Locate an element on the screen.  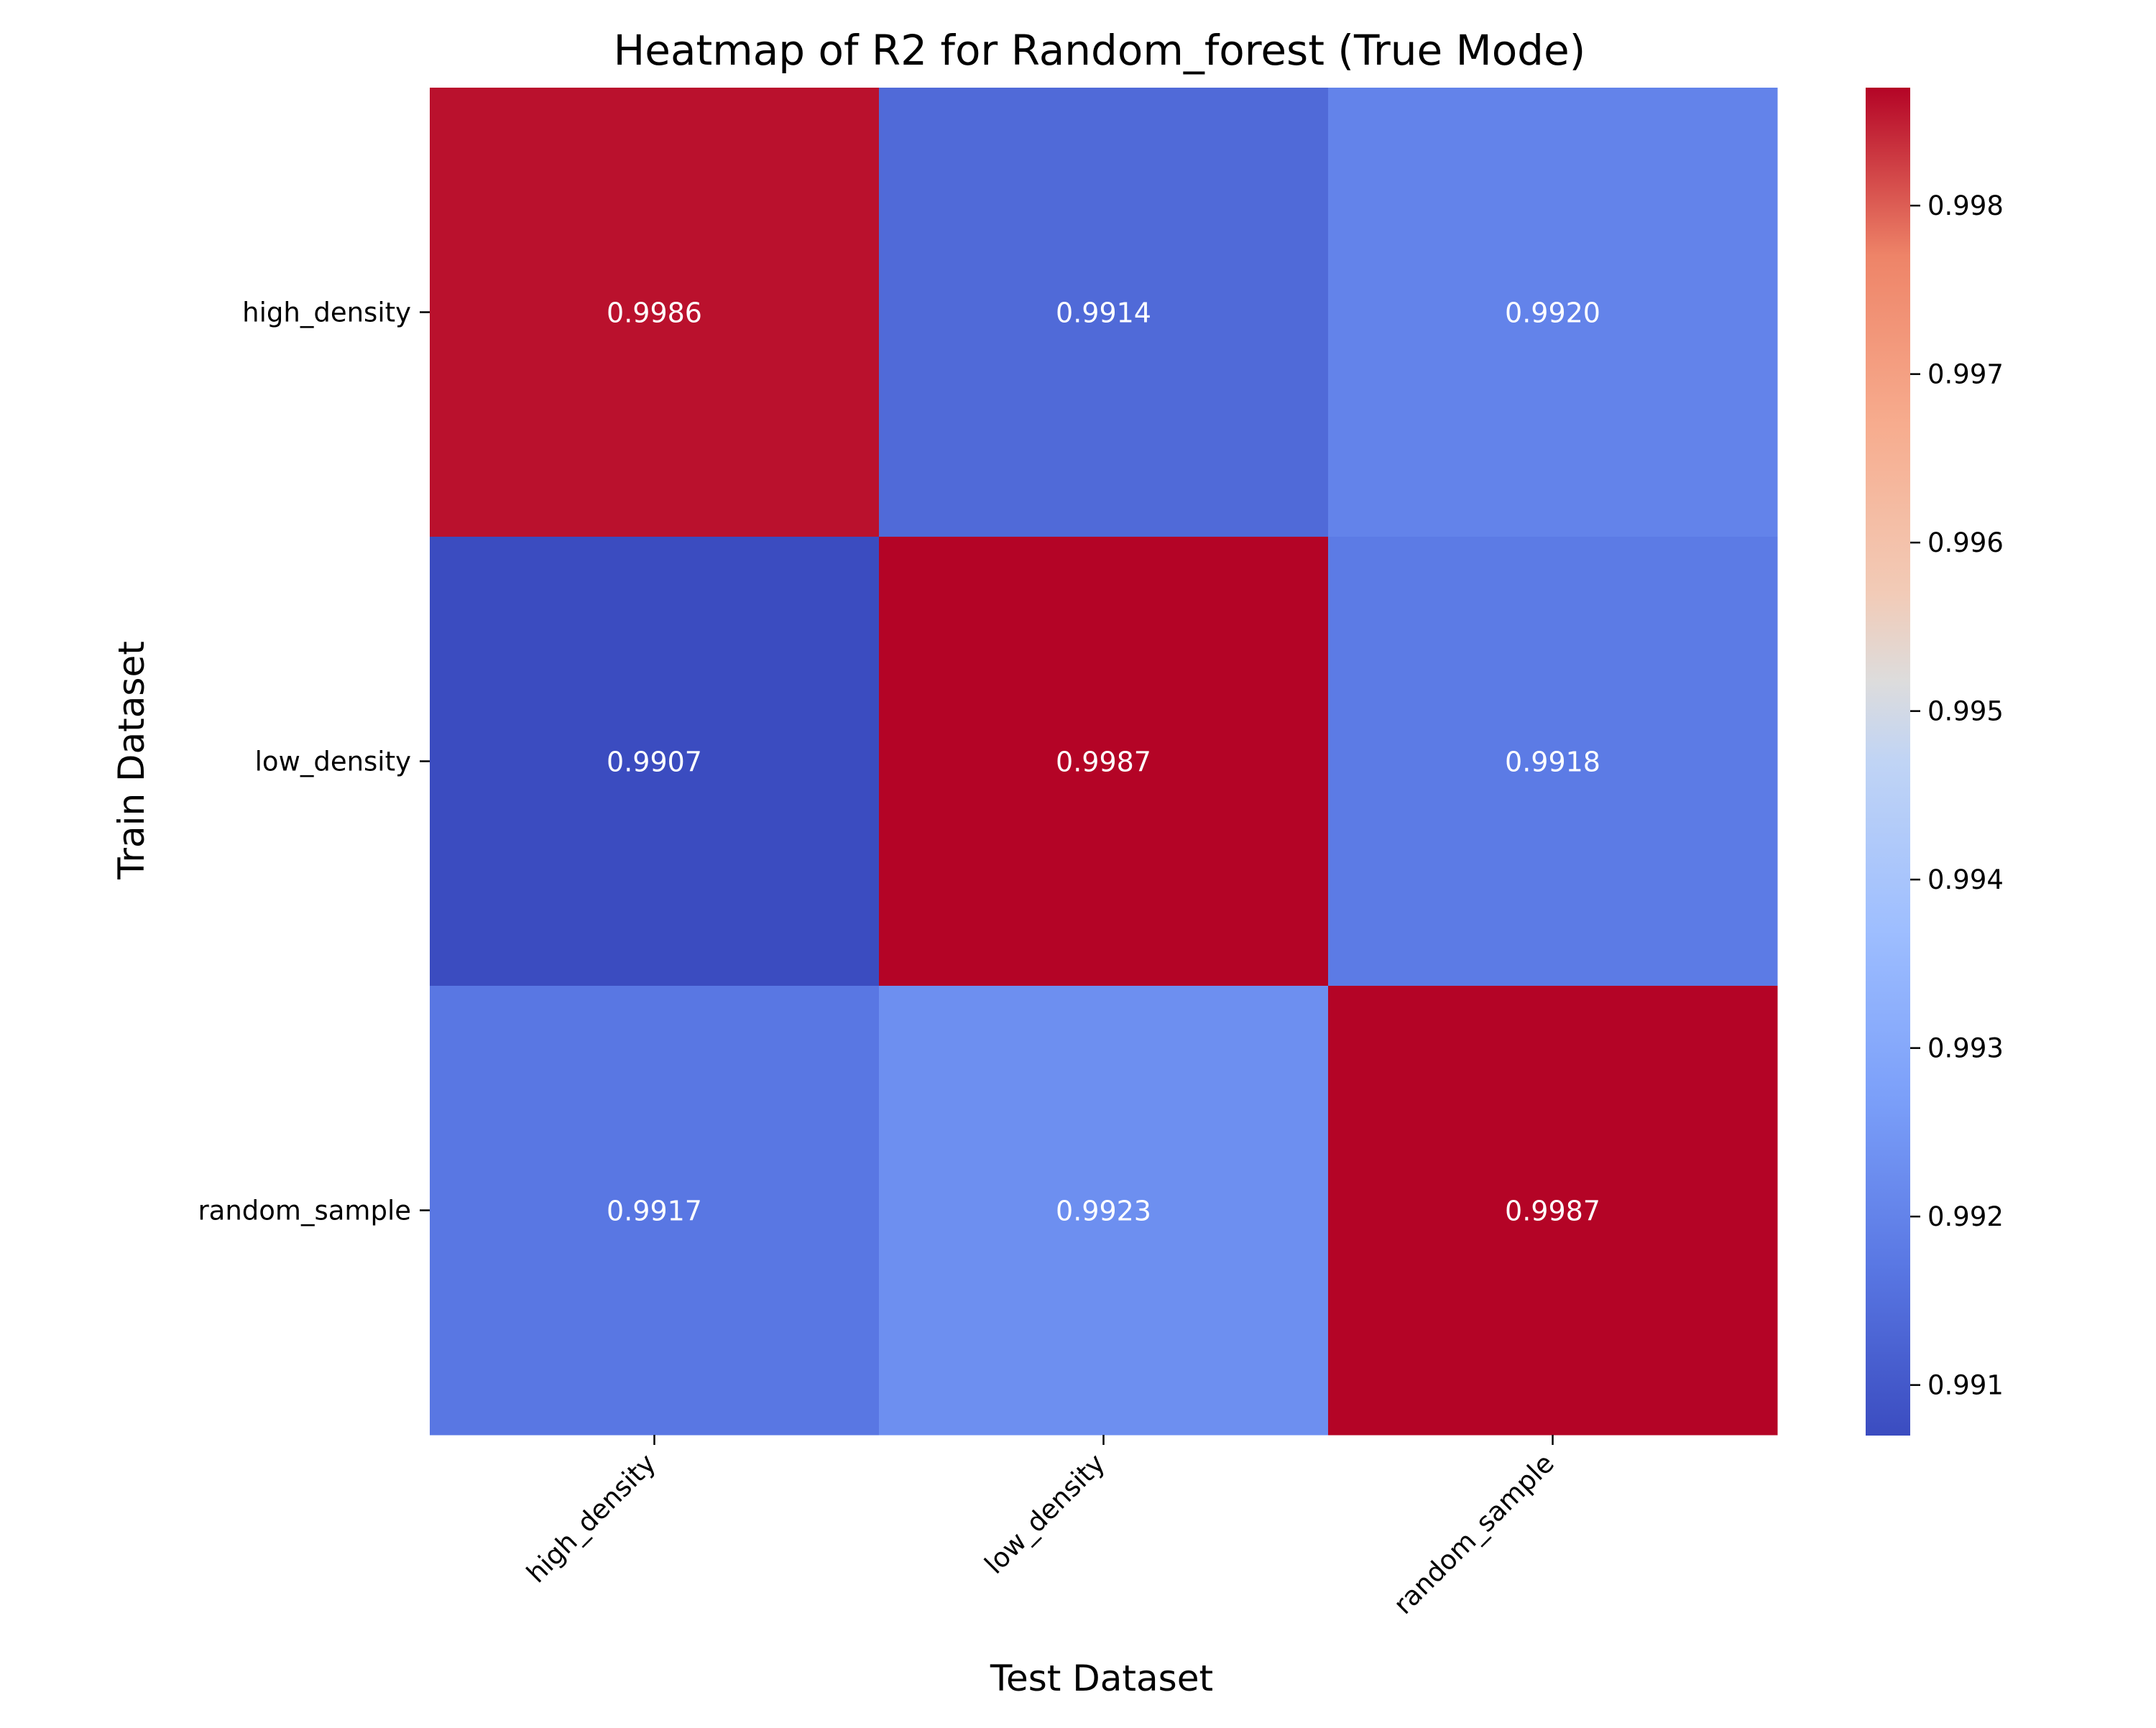
x-tick-label-1: low_density is located at coordinates (1045, 1514).